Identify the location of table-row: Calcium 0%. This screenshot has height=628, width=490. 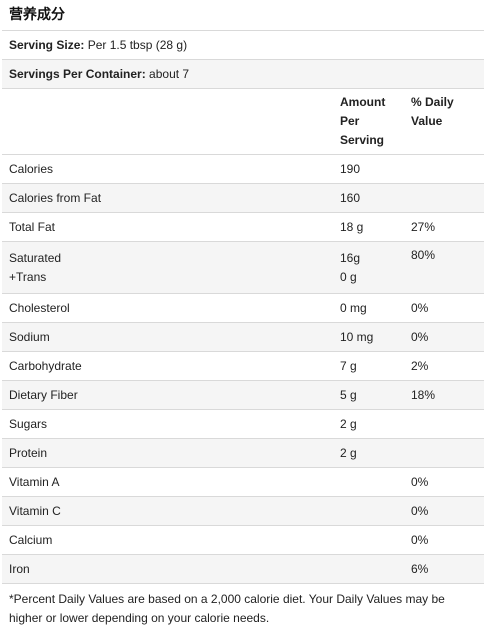
(243, 540).